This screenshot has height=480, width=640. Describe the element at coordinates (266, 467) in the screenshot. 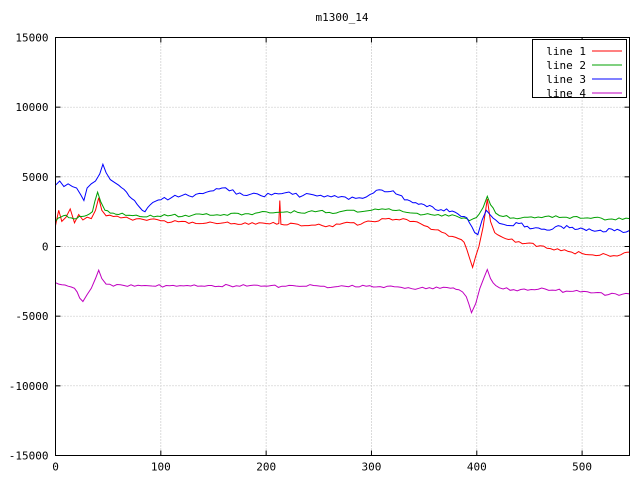

I see `x-tick-label: 200` at that location.